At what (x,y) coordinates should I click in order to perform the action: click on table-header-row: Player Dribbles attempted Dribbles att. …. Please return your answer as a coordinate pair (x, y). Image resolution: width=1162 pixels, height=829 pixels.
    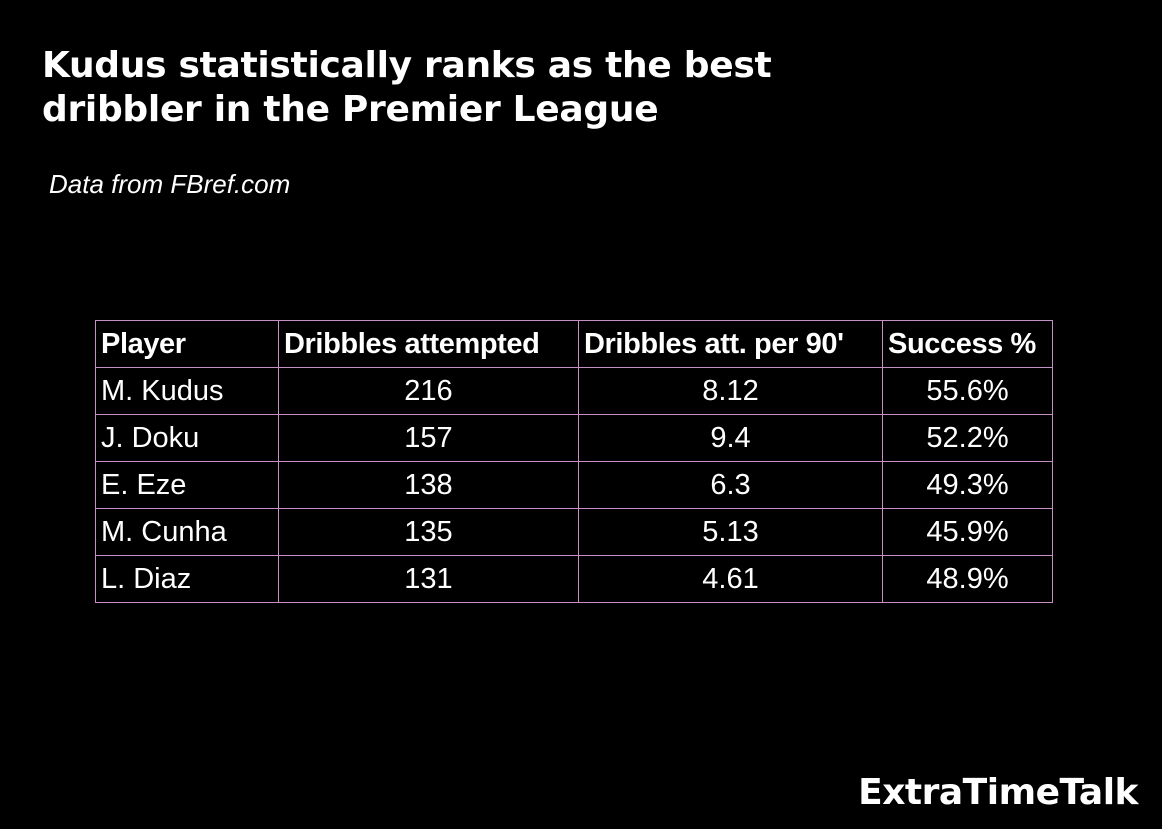
    Looking at the image, I should click on (574, 344).